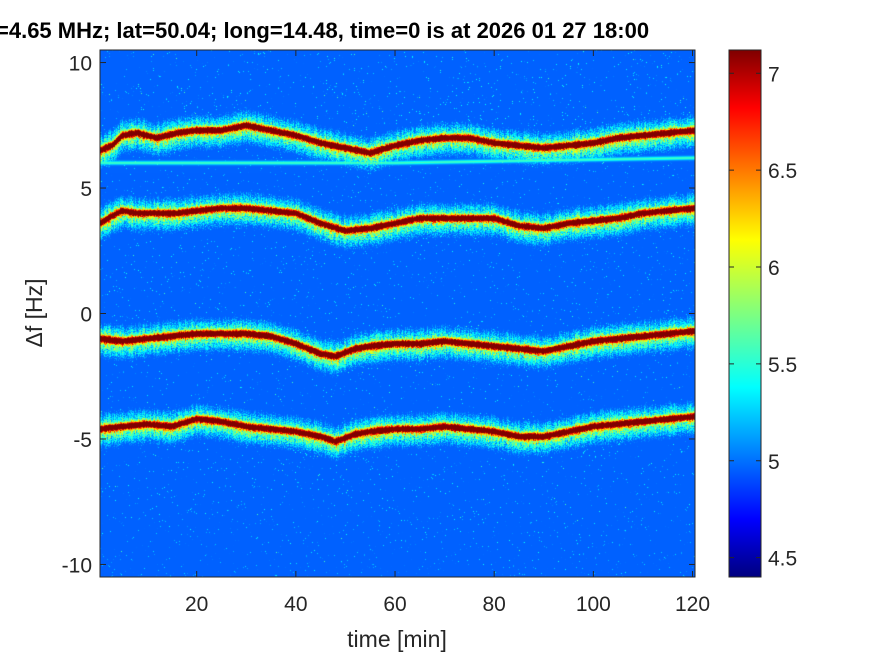 This screenshot has width=875, height=656. I want to click on y-tick-label: -5, so click(82, 440).